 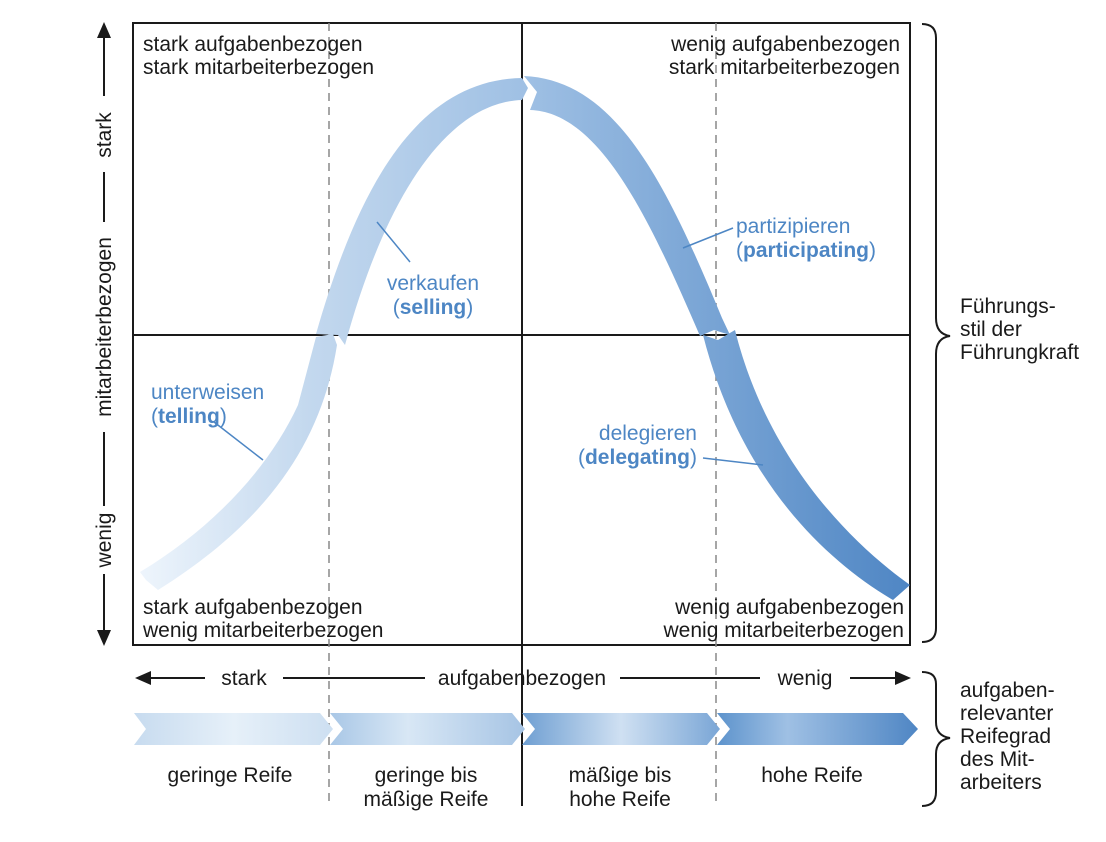 What do you see at coordinates (784, 67) in the screenshot?
I see `quadrant-top-right-line2: stark mitarbeiterbezogen` at bounding box center [784, 67].